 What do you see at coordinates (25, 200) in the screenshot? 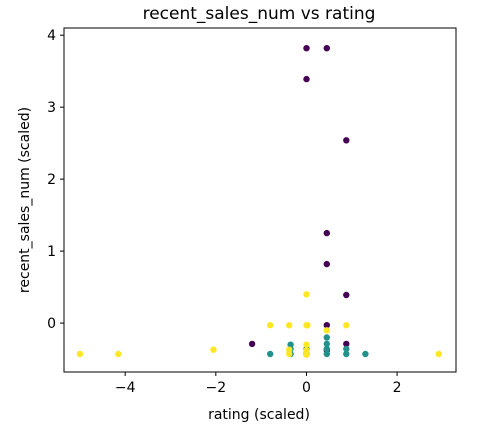
I see `y-axis-label: recent_sales_num (scaled)` at bounding box center [25, 200].